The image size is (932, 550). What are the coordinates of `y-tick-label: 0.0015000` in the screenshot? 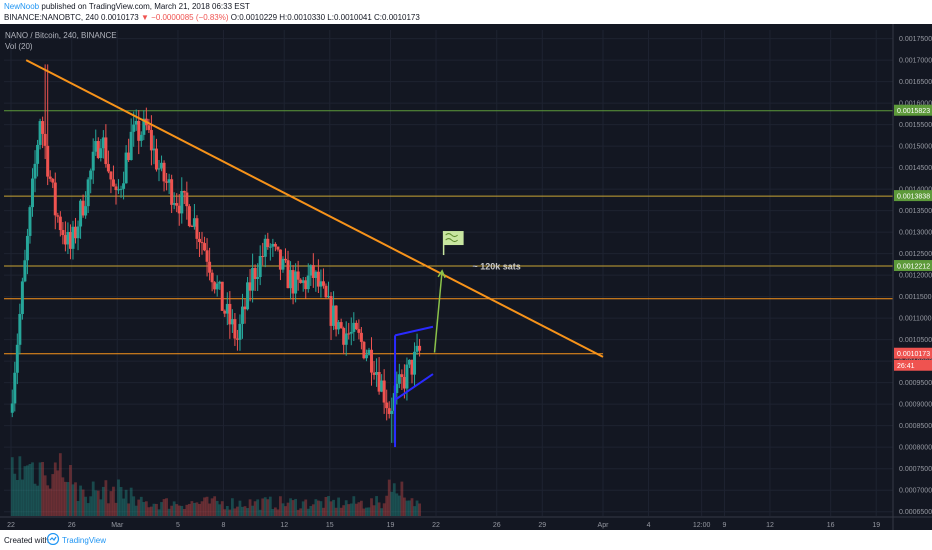 It's located at (915, 147).